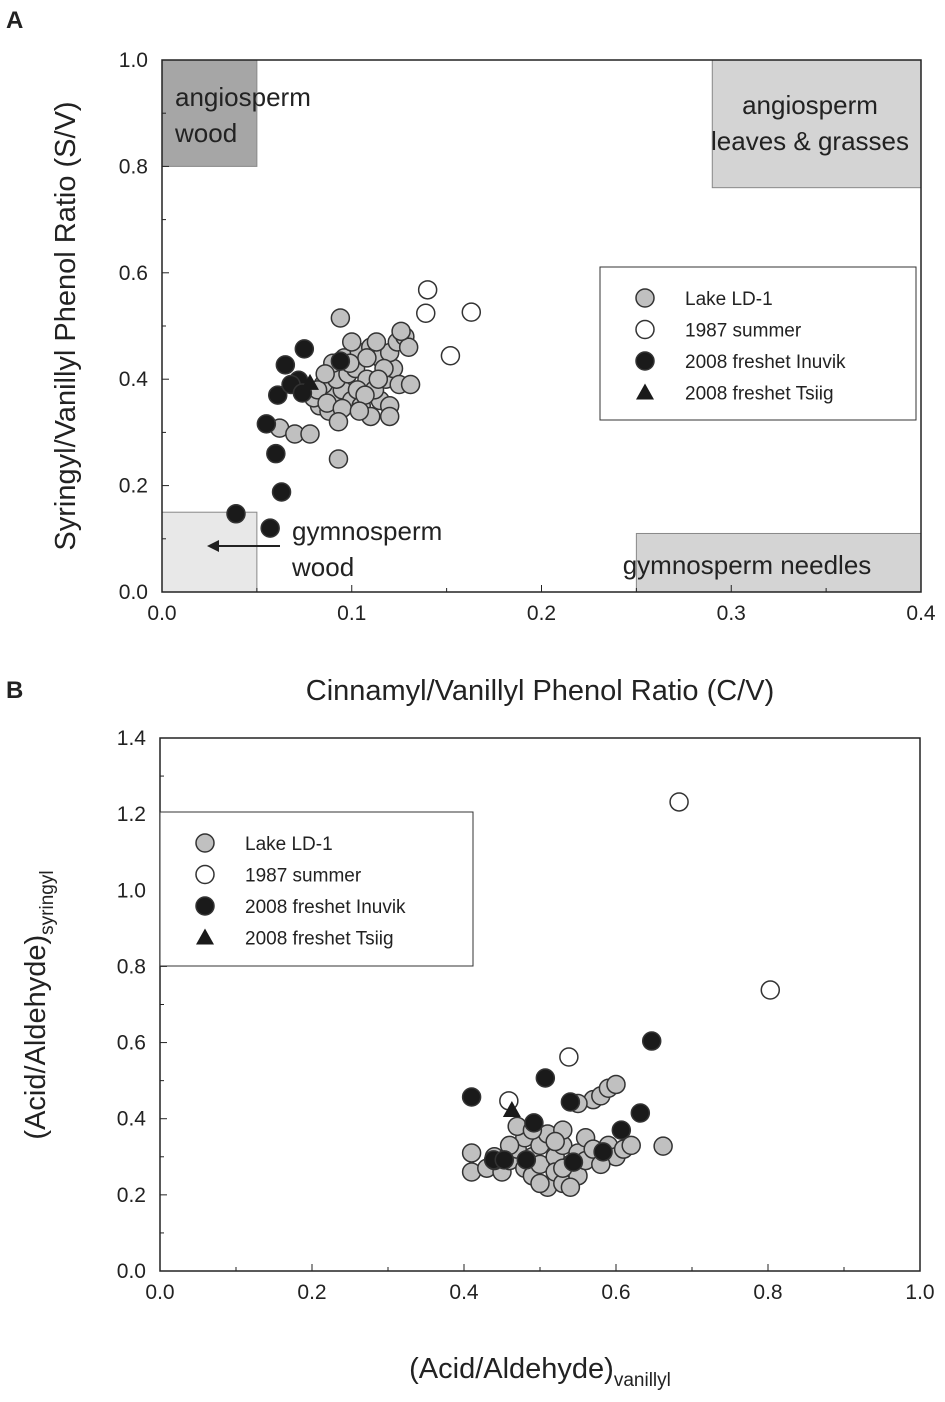 The image size is (945, 1402). Describe the element at coordinates (66, 325) in the screenshot. I see `y-axis-label: Syringyl/Vanillyl Phenol Ratio (S/V)` at that location.